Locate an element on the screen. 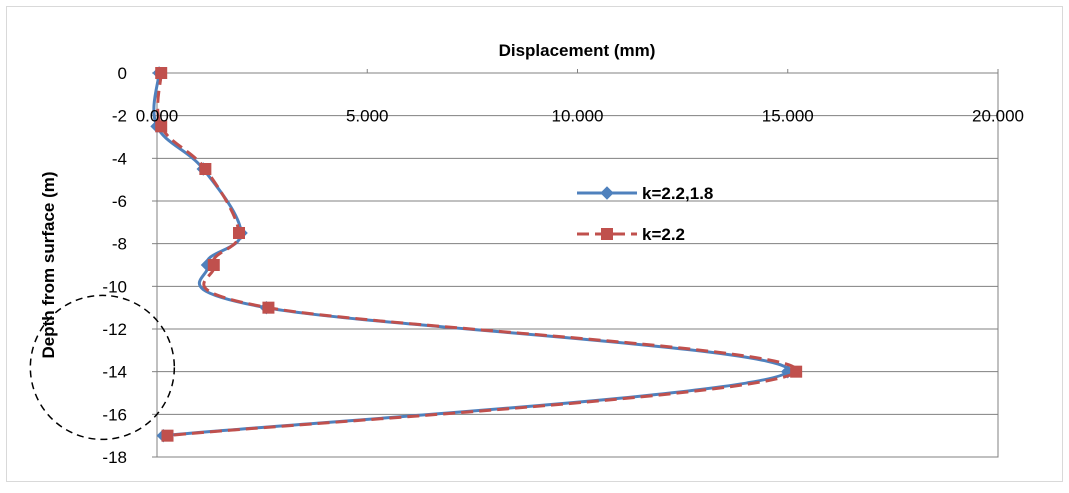 The image size is (1069, 493). y-tick-label: -6 is located at coordinates (119, 201).